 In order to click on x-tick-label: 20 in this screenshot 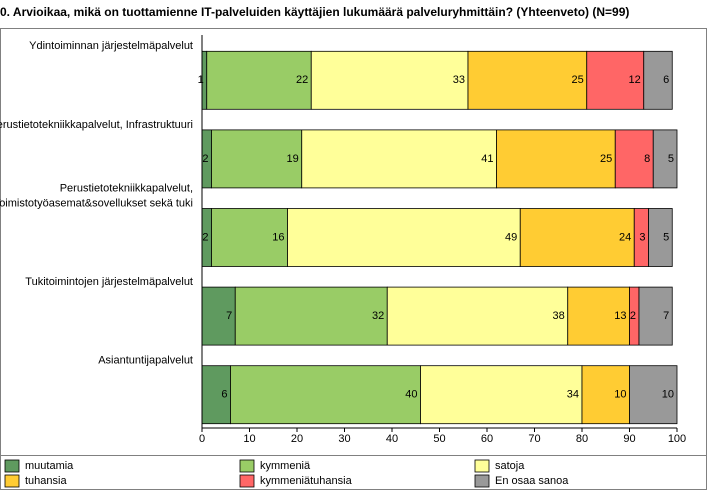, I will do `click(297, 439)`.